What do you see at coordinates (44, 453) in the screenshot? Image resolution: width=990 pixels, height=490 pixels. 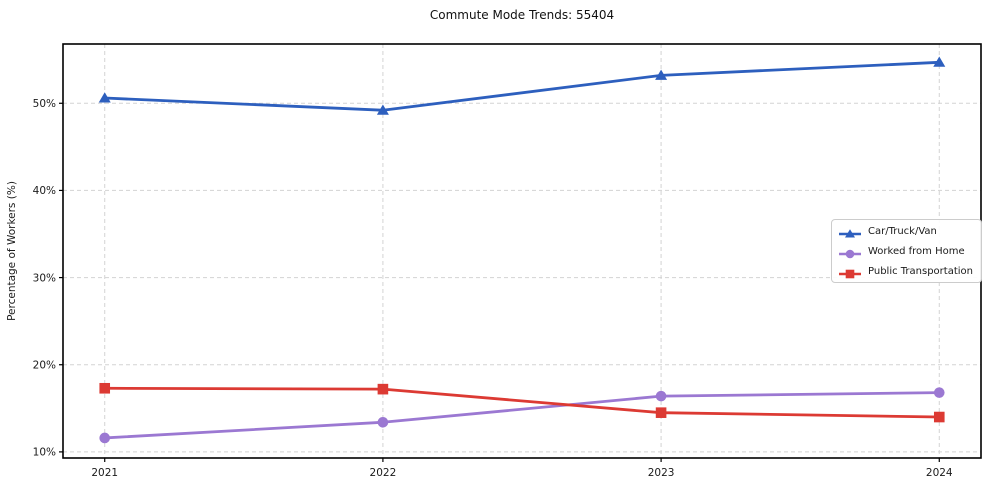 I see `y-tick-label: 10%` at bounding box center [44, 453].